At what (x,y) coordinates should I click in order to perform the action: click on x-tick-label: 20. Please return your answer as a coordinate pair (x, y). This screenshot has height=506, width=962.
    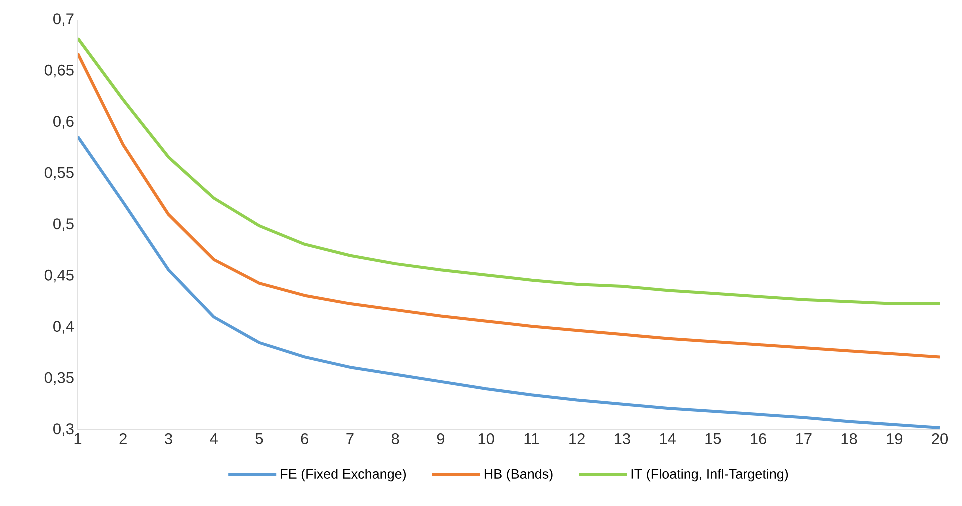
    Looking at the image, I should click on (940, 439).